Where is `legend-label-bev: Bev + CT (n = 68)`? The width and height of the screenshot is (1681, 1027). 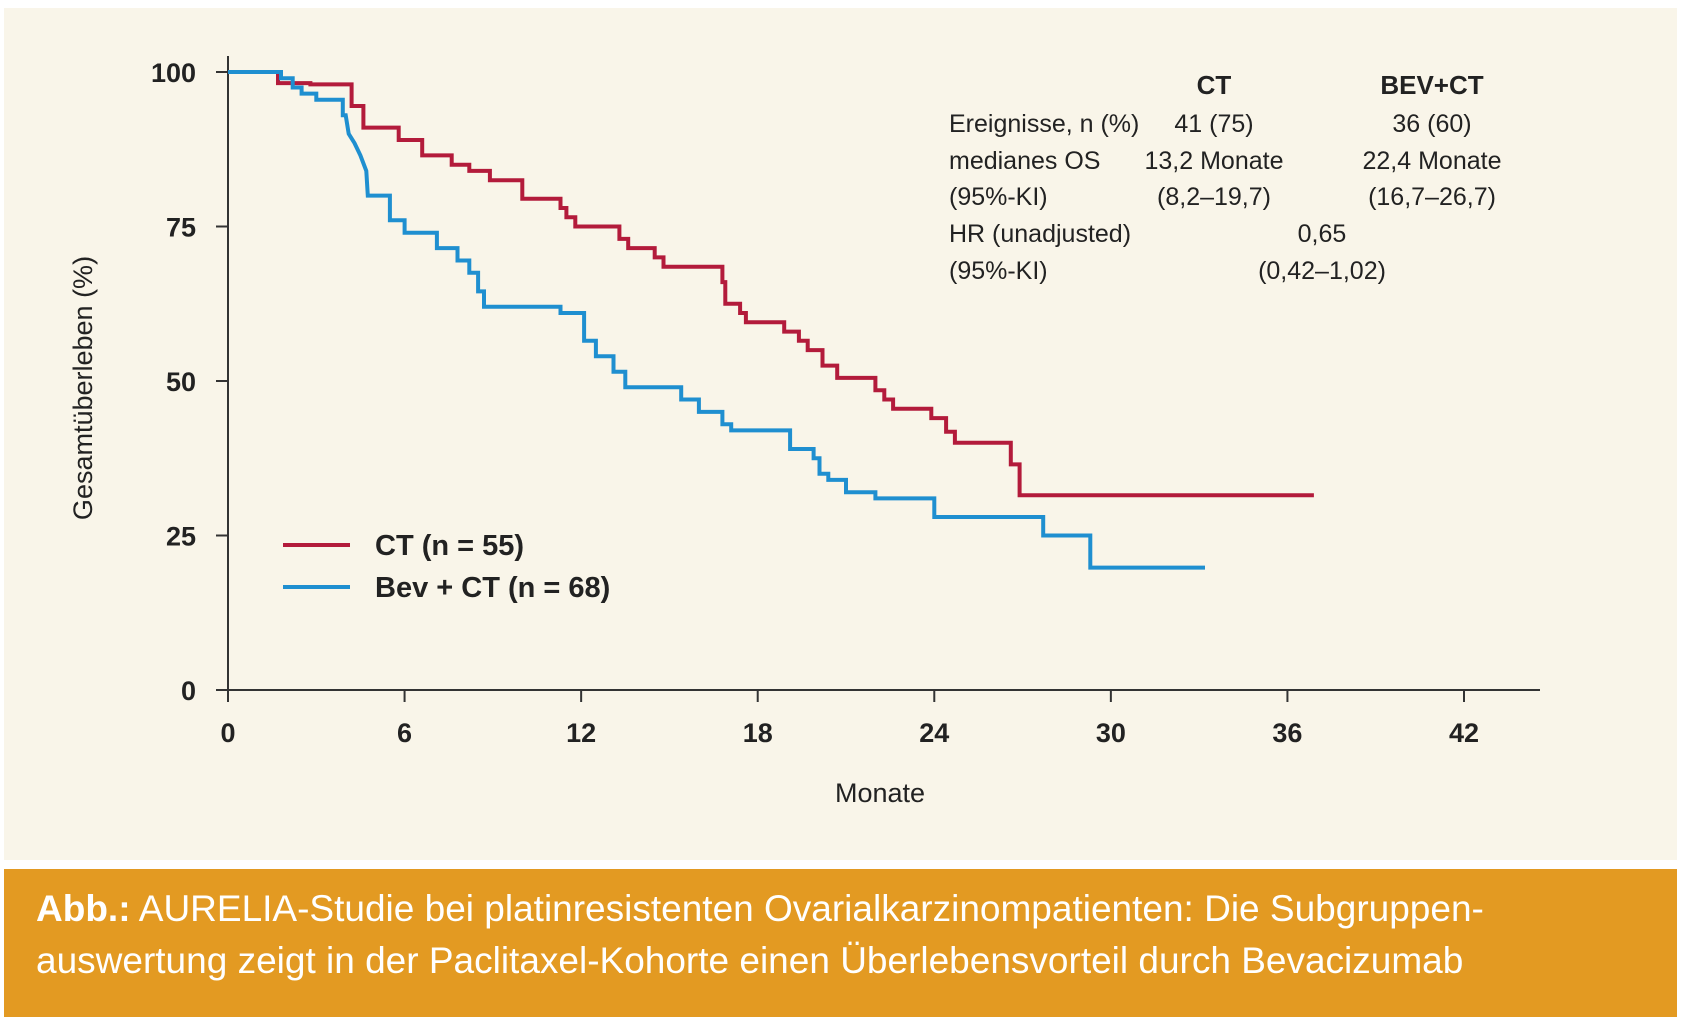 legend-label-bev: Bev + CT (n = 68) is located at coordinates (492, 588).